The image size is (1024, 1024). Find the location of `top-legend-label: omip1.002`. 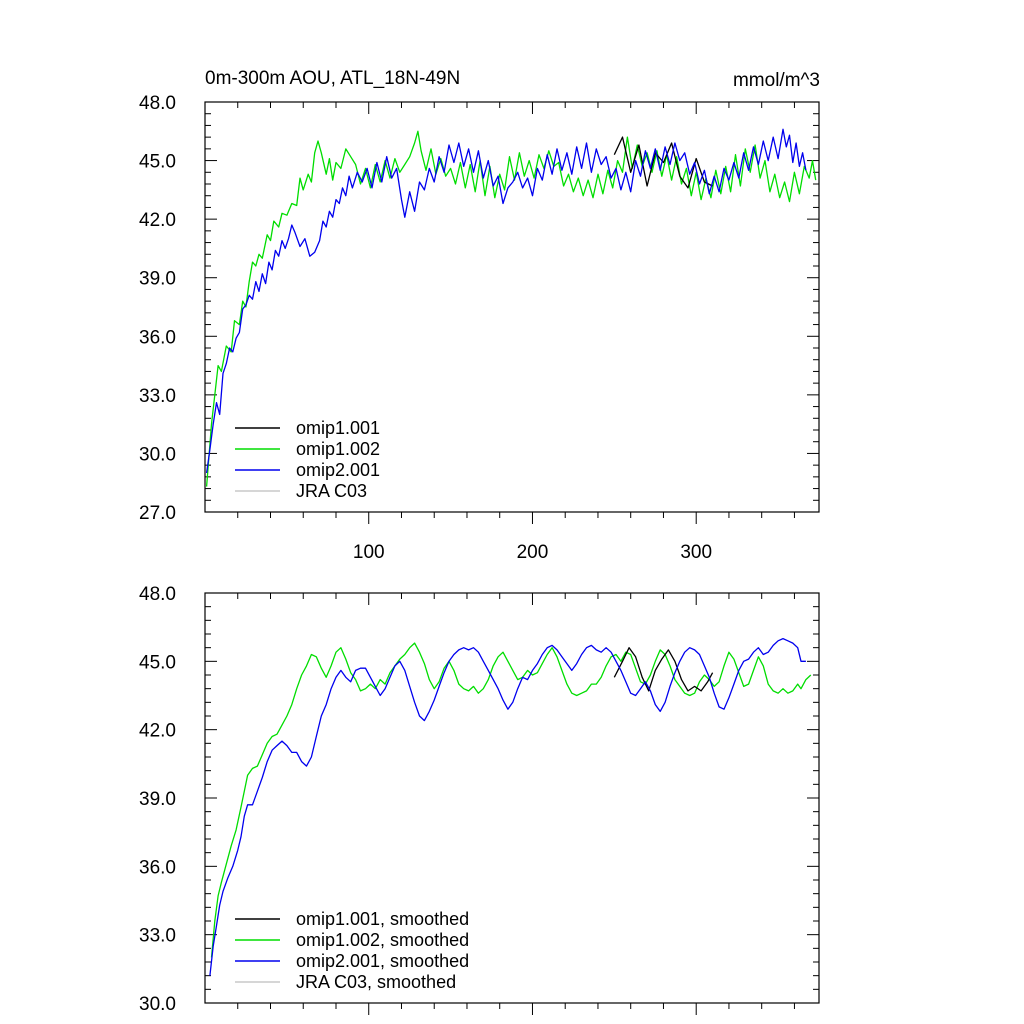

top-legend-label: omip1.002 is located at coordinates (338, 449).